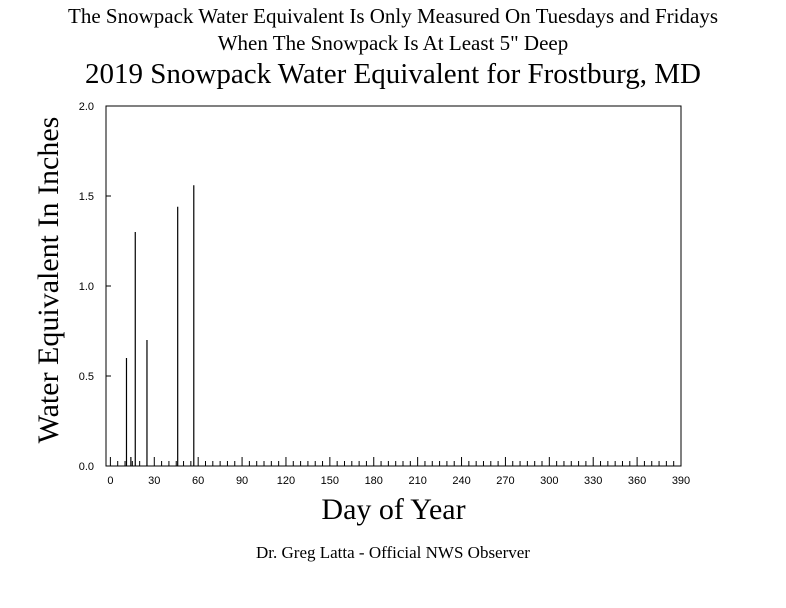 The image size is (786, 608). I want to click on x-tick-label: 30, so click(154, 481).